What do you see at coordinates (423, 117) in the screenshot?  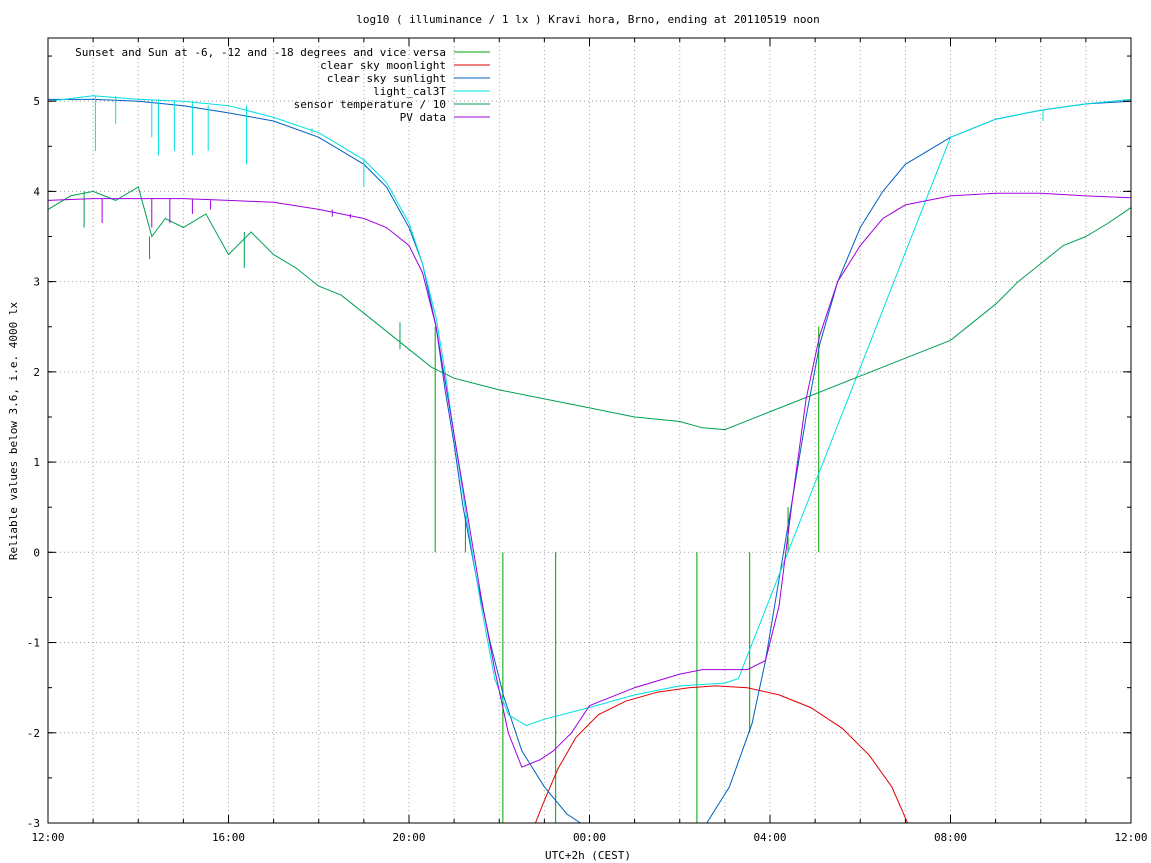 I see `legend-label: PV data` at bounding box center [423, 117].